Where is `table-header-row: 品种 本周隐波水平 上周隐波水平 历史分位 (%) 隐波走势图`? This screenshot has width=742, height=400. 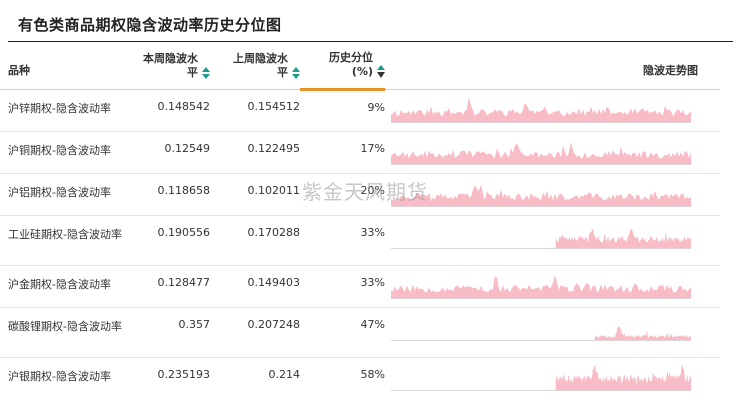 table-header-row: 品种 本周隐波水平 上周隐波水平 历史分位 (%) 隐波走势图 is located at coordinates (360, 66).